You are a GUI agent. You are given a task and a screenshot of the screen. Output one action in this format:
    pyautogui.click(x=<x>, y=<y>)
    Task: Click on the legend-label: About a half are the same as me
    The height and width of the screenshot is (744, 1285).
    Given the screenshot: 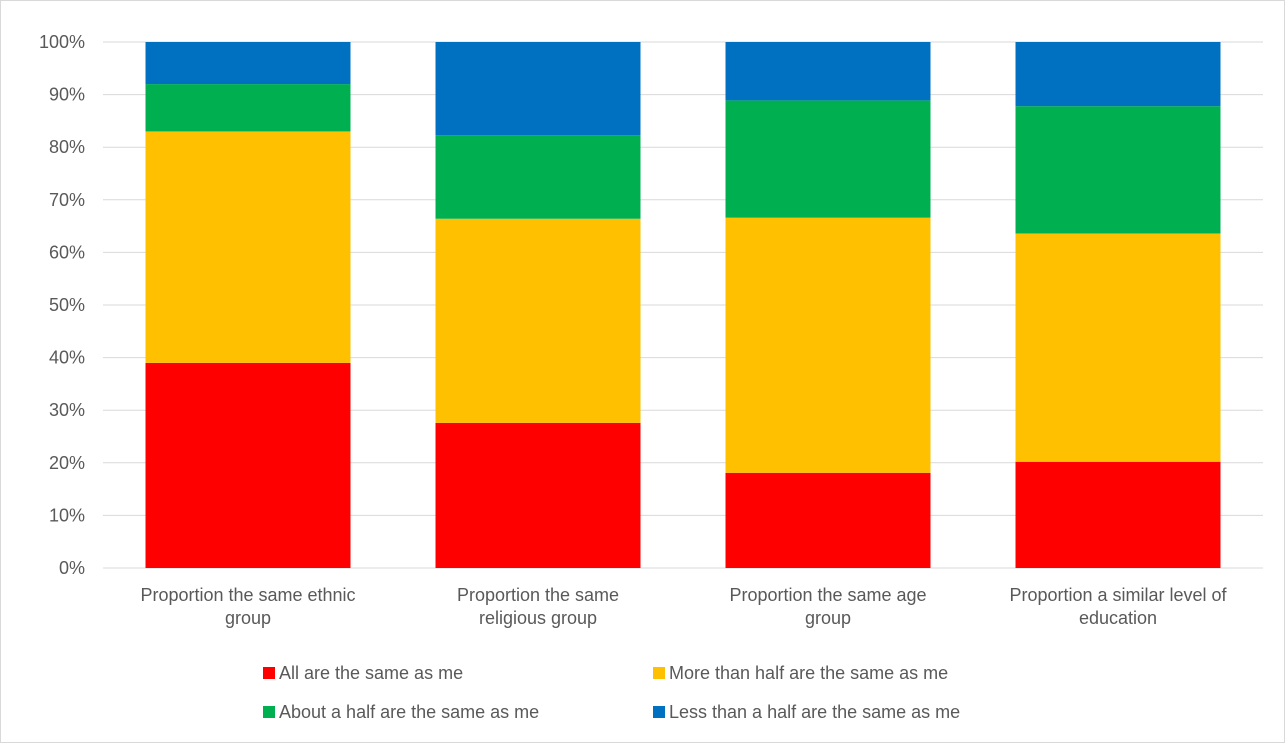 What is the action you would take?
    pyautogui.click(x=409, y=712)
    